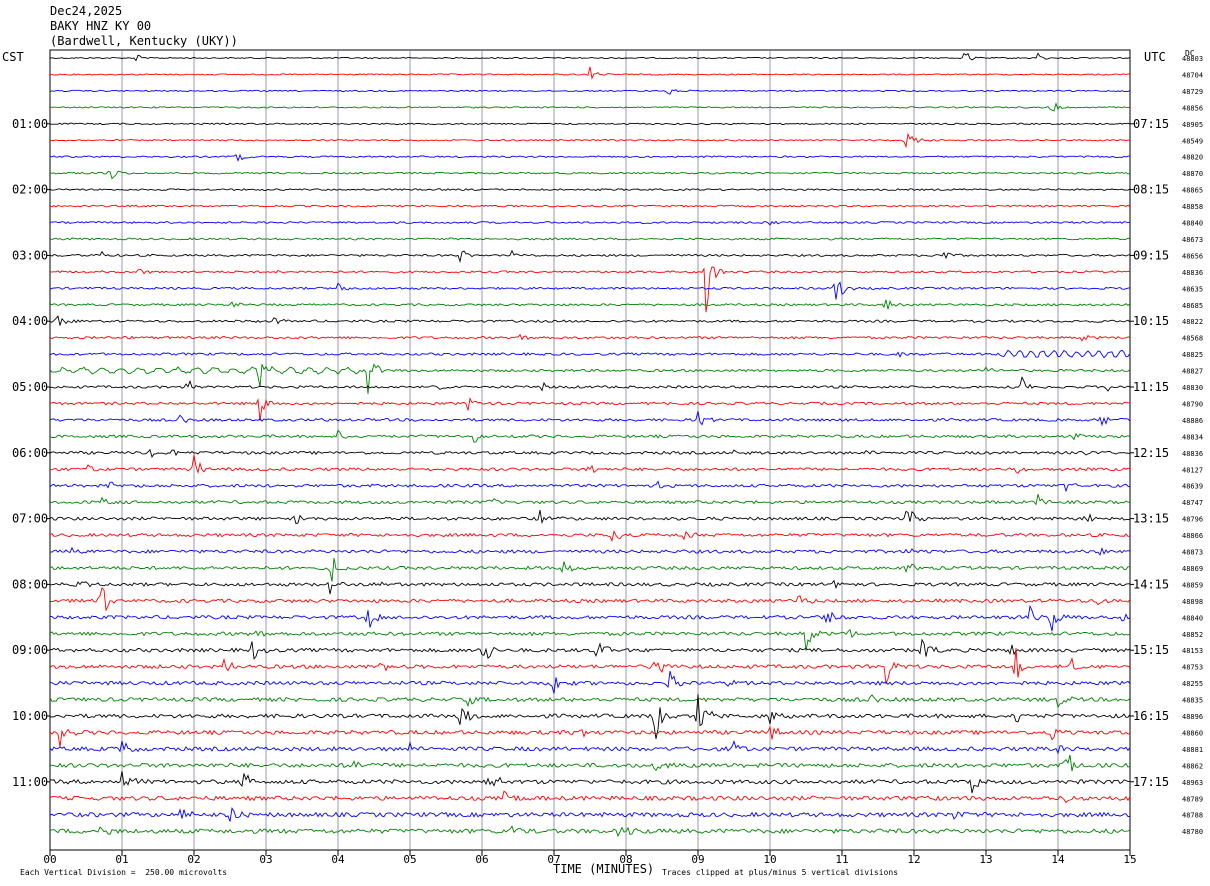 Image resolution: width=1210 pixels, height=886 pixels. I want to click on x-tick-label: 14, so click(1058, 859).